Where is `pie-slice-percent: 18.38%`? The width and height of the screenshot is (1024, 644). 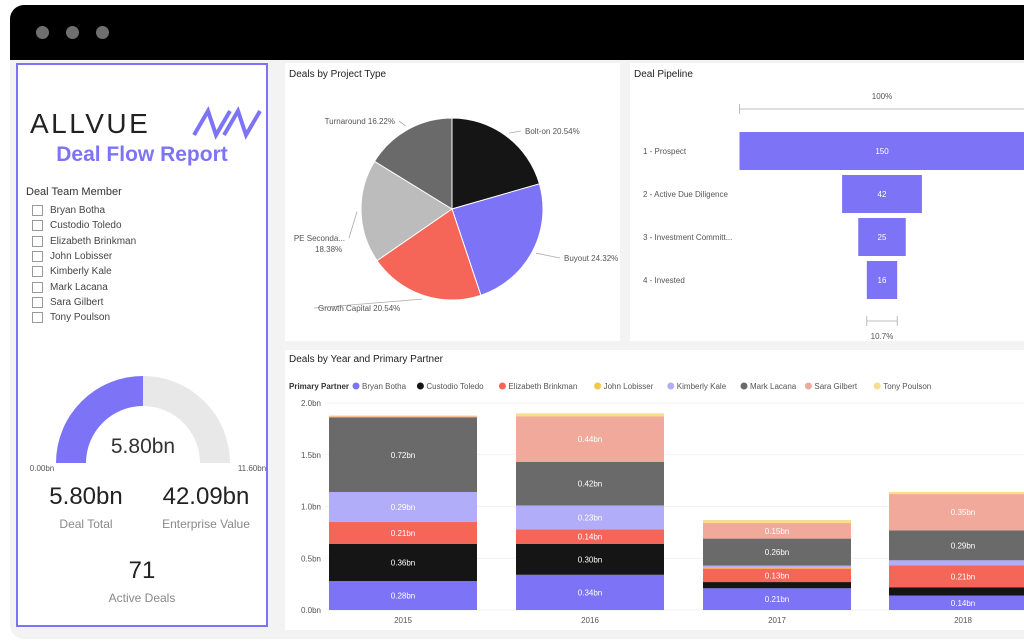
pie-slice-percent: 18.38% is located at coordinates (328, 249).